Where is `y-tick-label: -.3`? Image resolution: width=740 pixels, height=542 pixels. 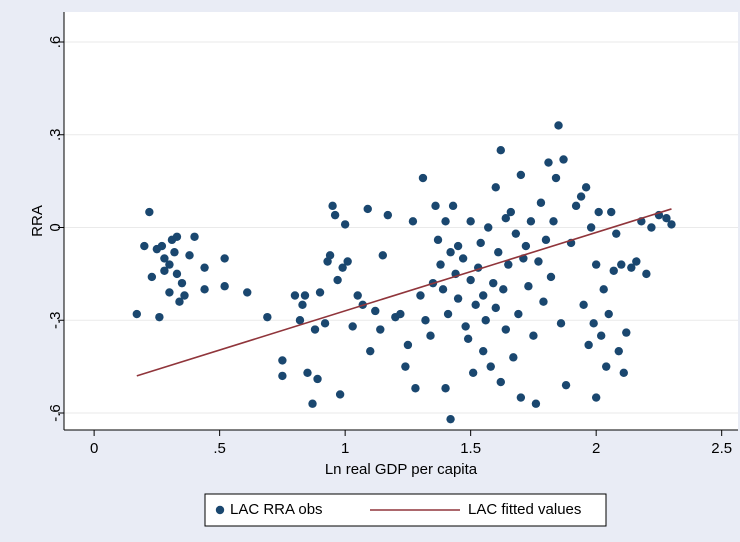
y-tick-label: -.3 is located at coordinates (55, 320).